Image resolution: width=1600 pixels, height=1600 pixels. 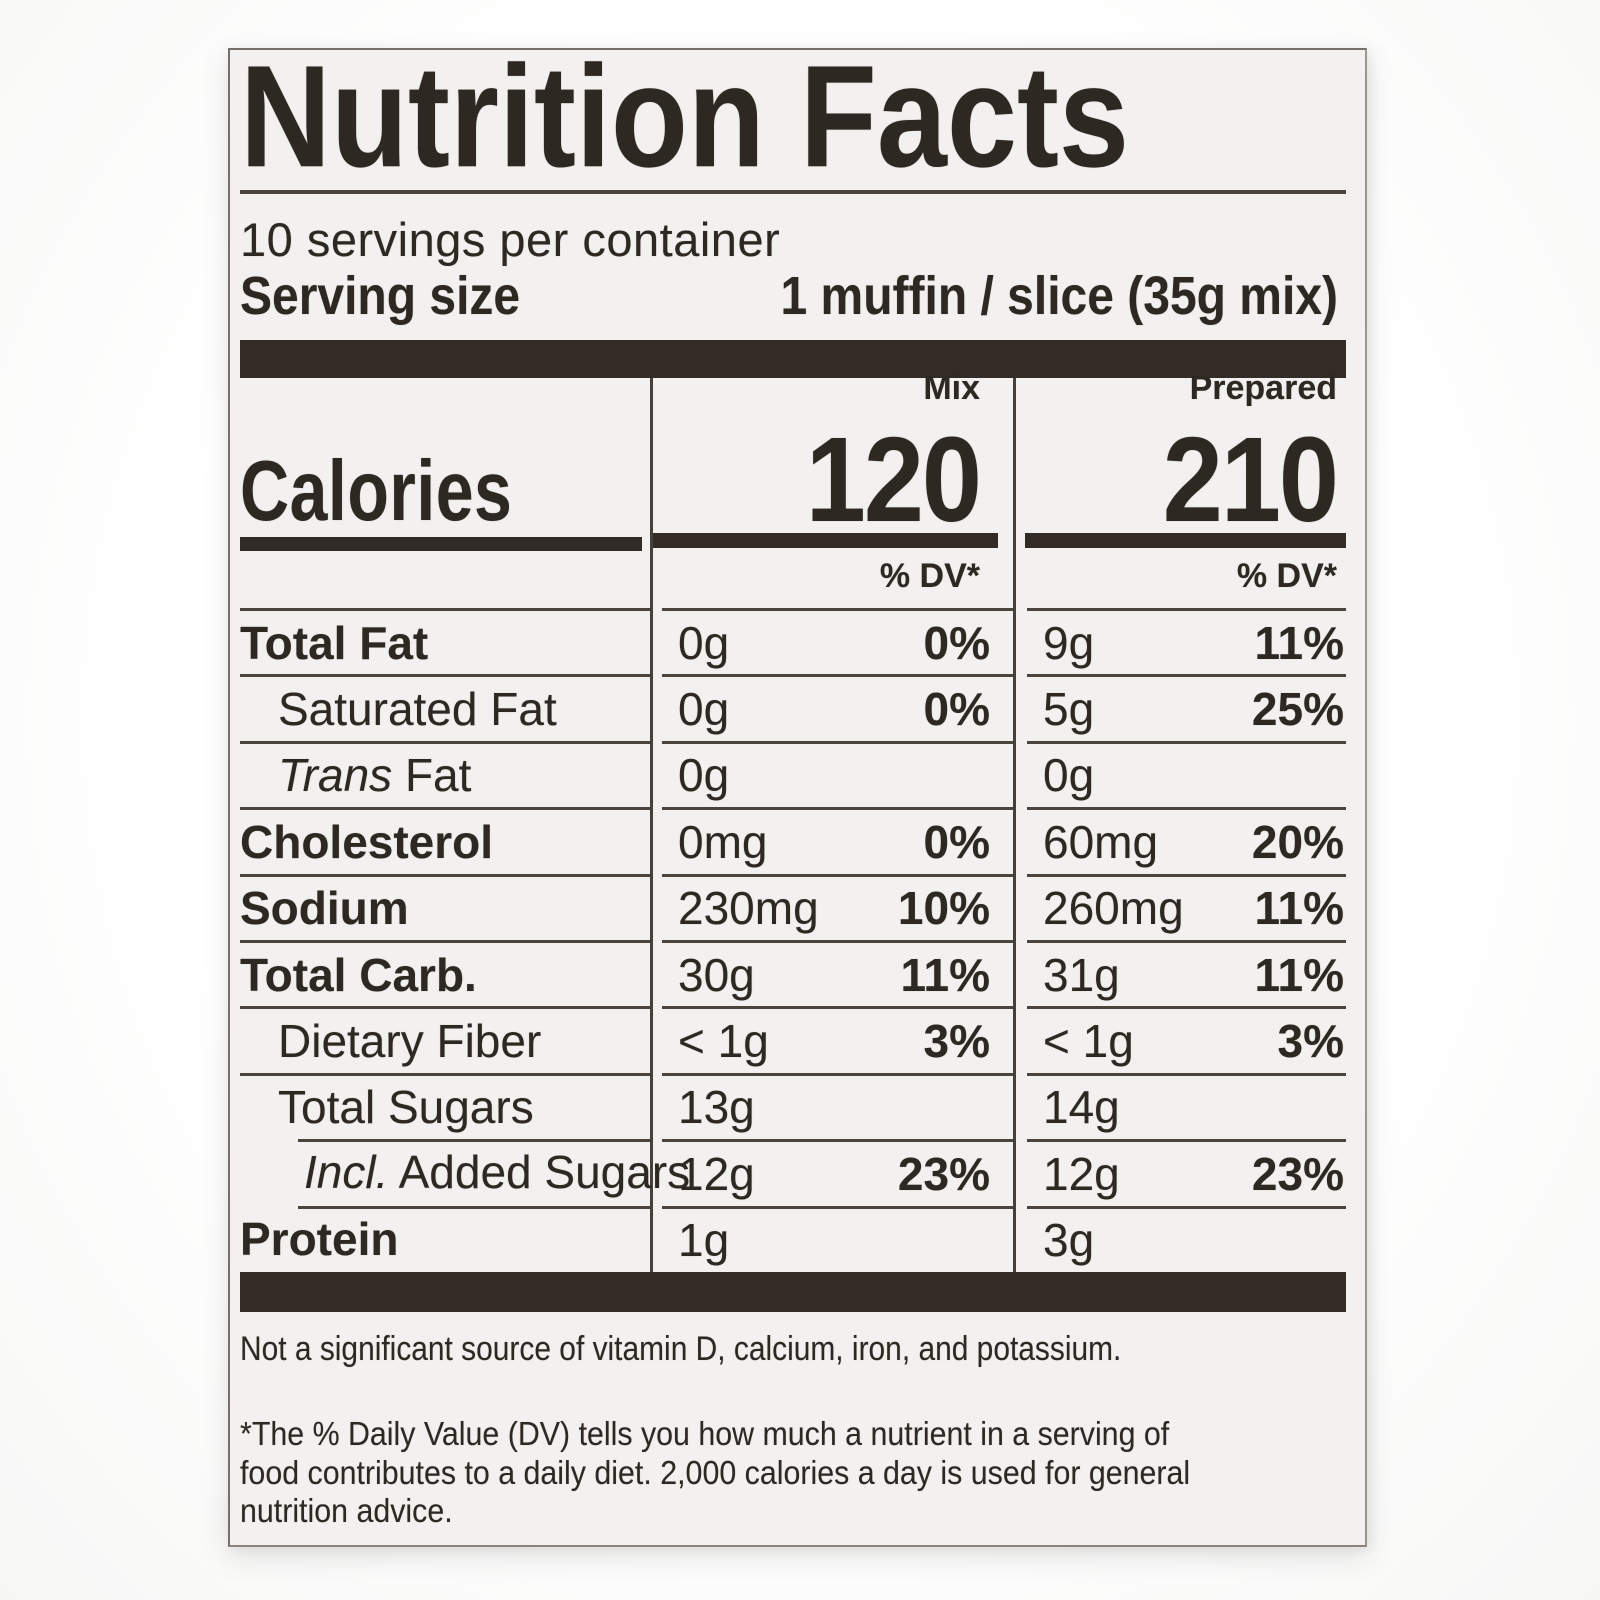 I want to click on mix-cell: 1g, so click(x=837, y=1238).